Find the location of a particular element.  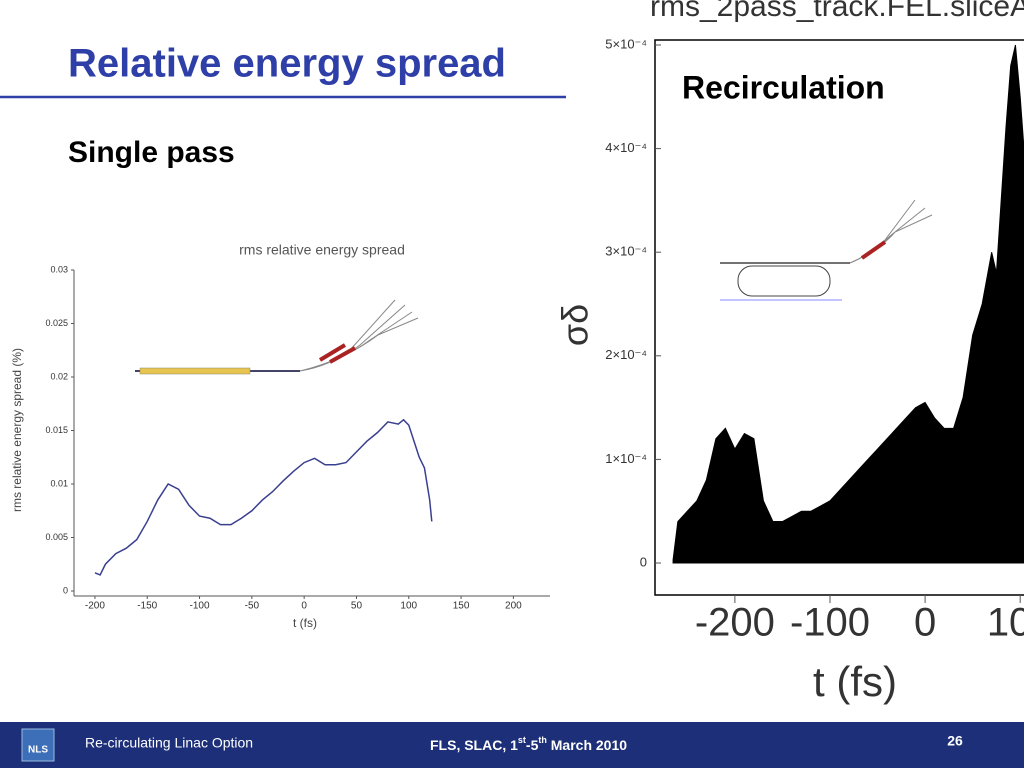

page-number: 26 is located at coordinates (955, 741).